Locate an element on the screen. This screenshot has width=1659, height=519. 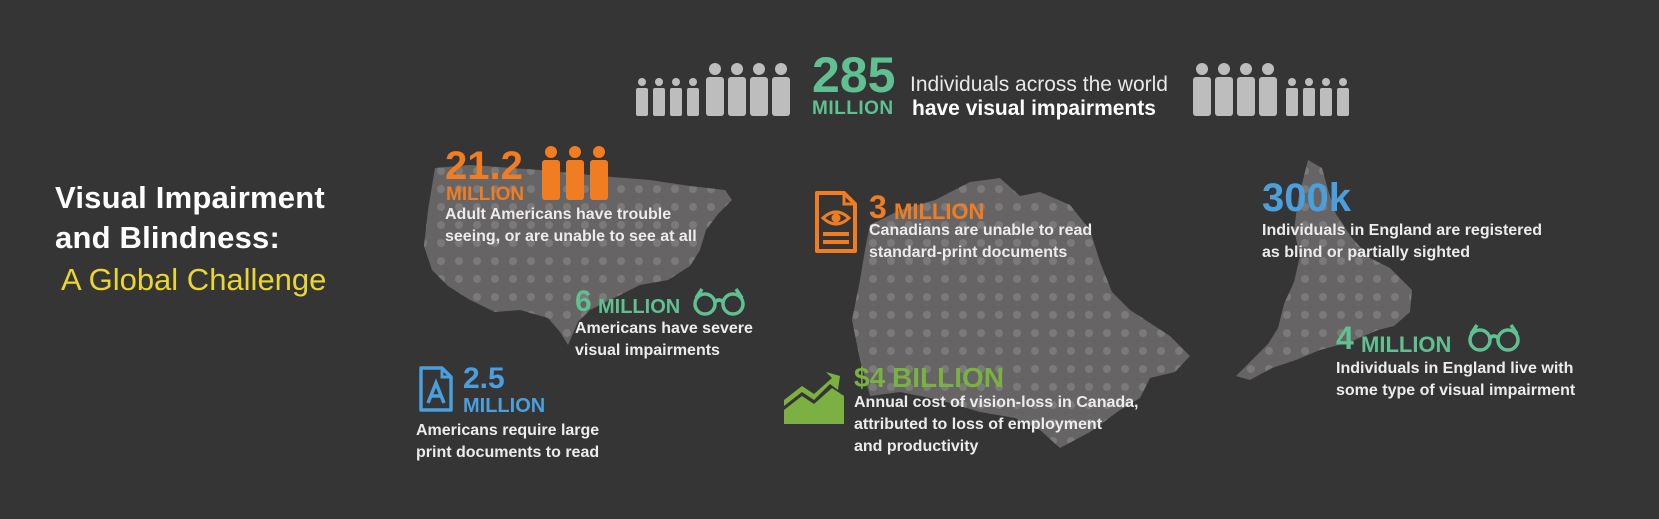
people-orange-icon is located at coordinates (575, 173).